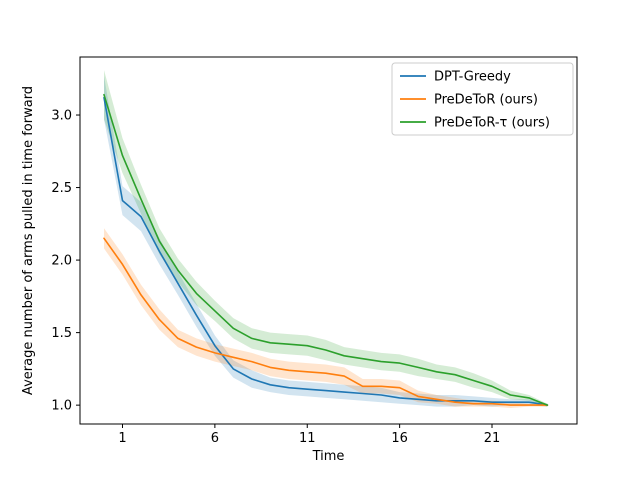 The width and height of the screenshot is (640, 480). Describe the element at coordinates (486, 100) in the screenshot. I see `legend-label-2: PreDeToR (ours)` at that location.